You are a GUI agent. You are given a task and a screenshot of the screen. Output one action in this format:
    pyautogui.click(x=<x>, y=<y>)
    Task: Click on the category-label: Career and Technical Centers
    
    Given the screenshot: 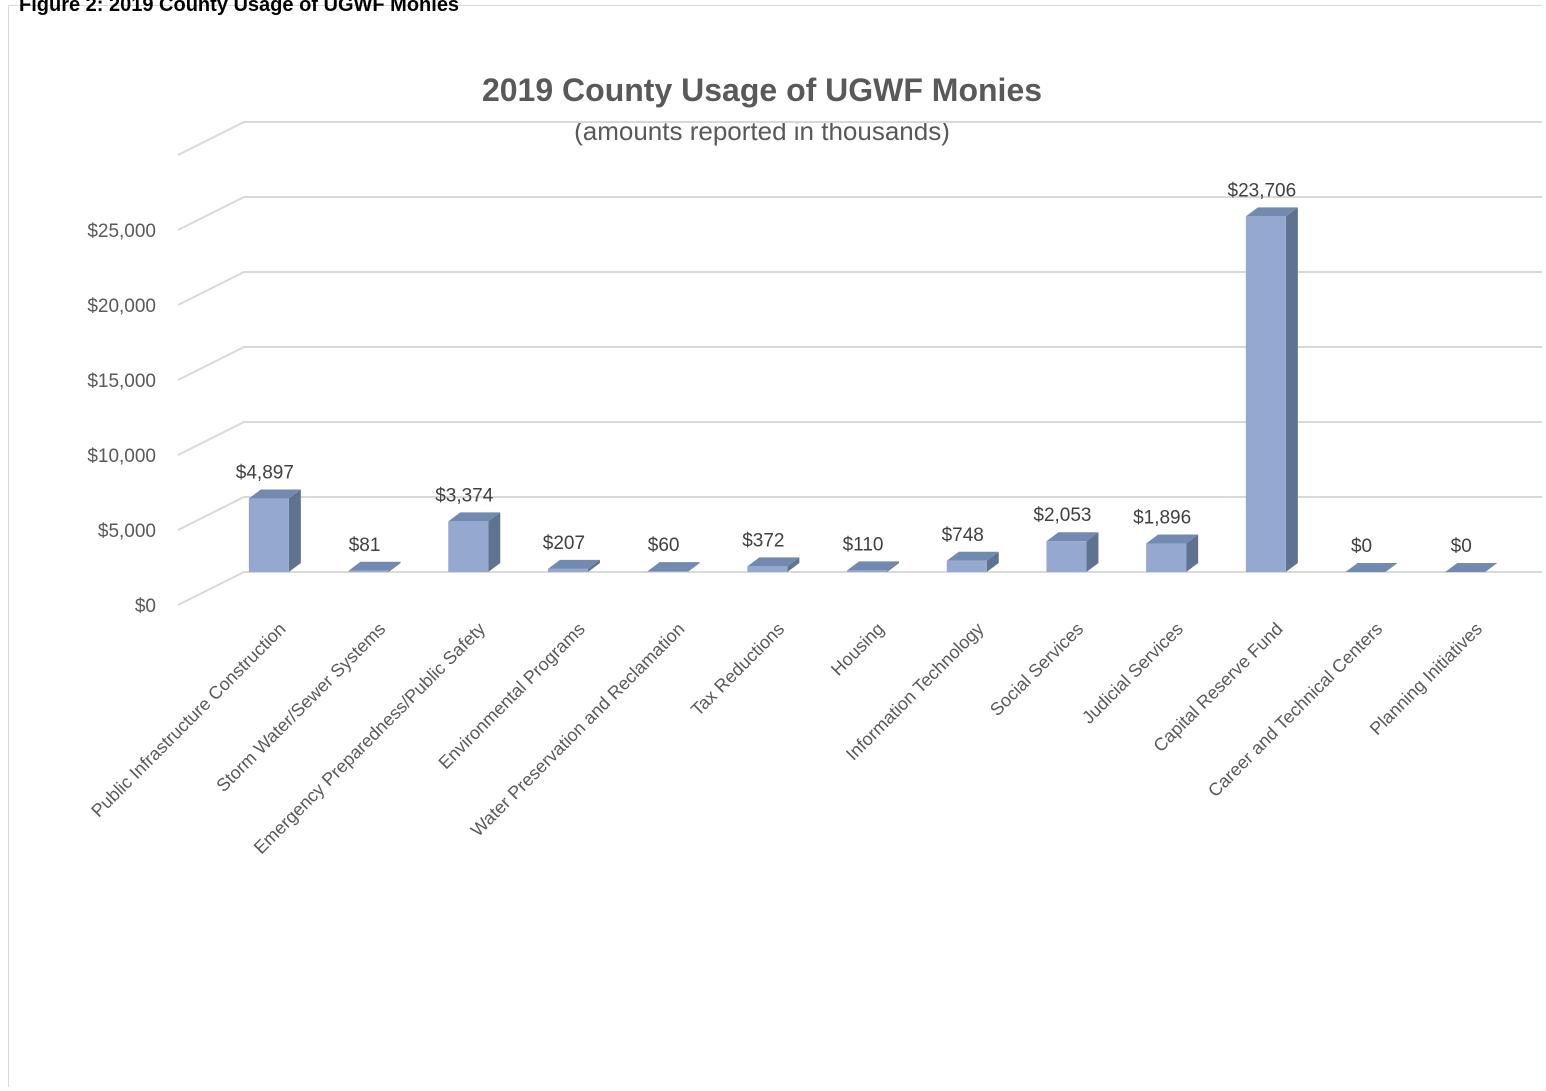 What is the action you would take?
    pyautogui.click(x=1295, y=710)
    